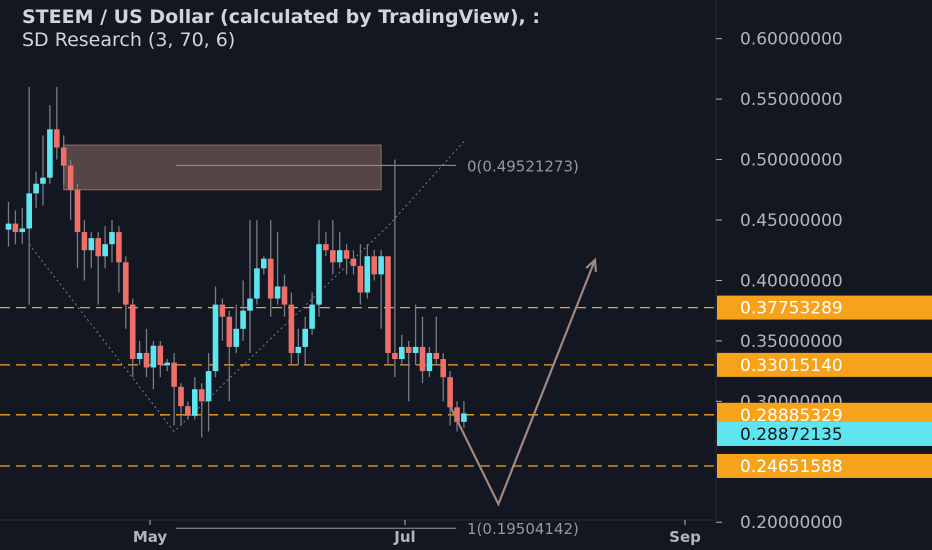 This screenshot has width=932, height=550. What do you see at coordinates (791, 100) in the screenshot?
I see `y-tick-label: 0.55000000` at bounding box center [791, 100].